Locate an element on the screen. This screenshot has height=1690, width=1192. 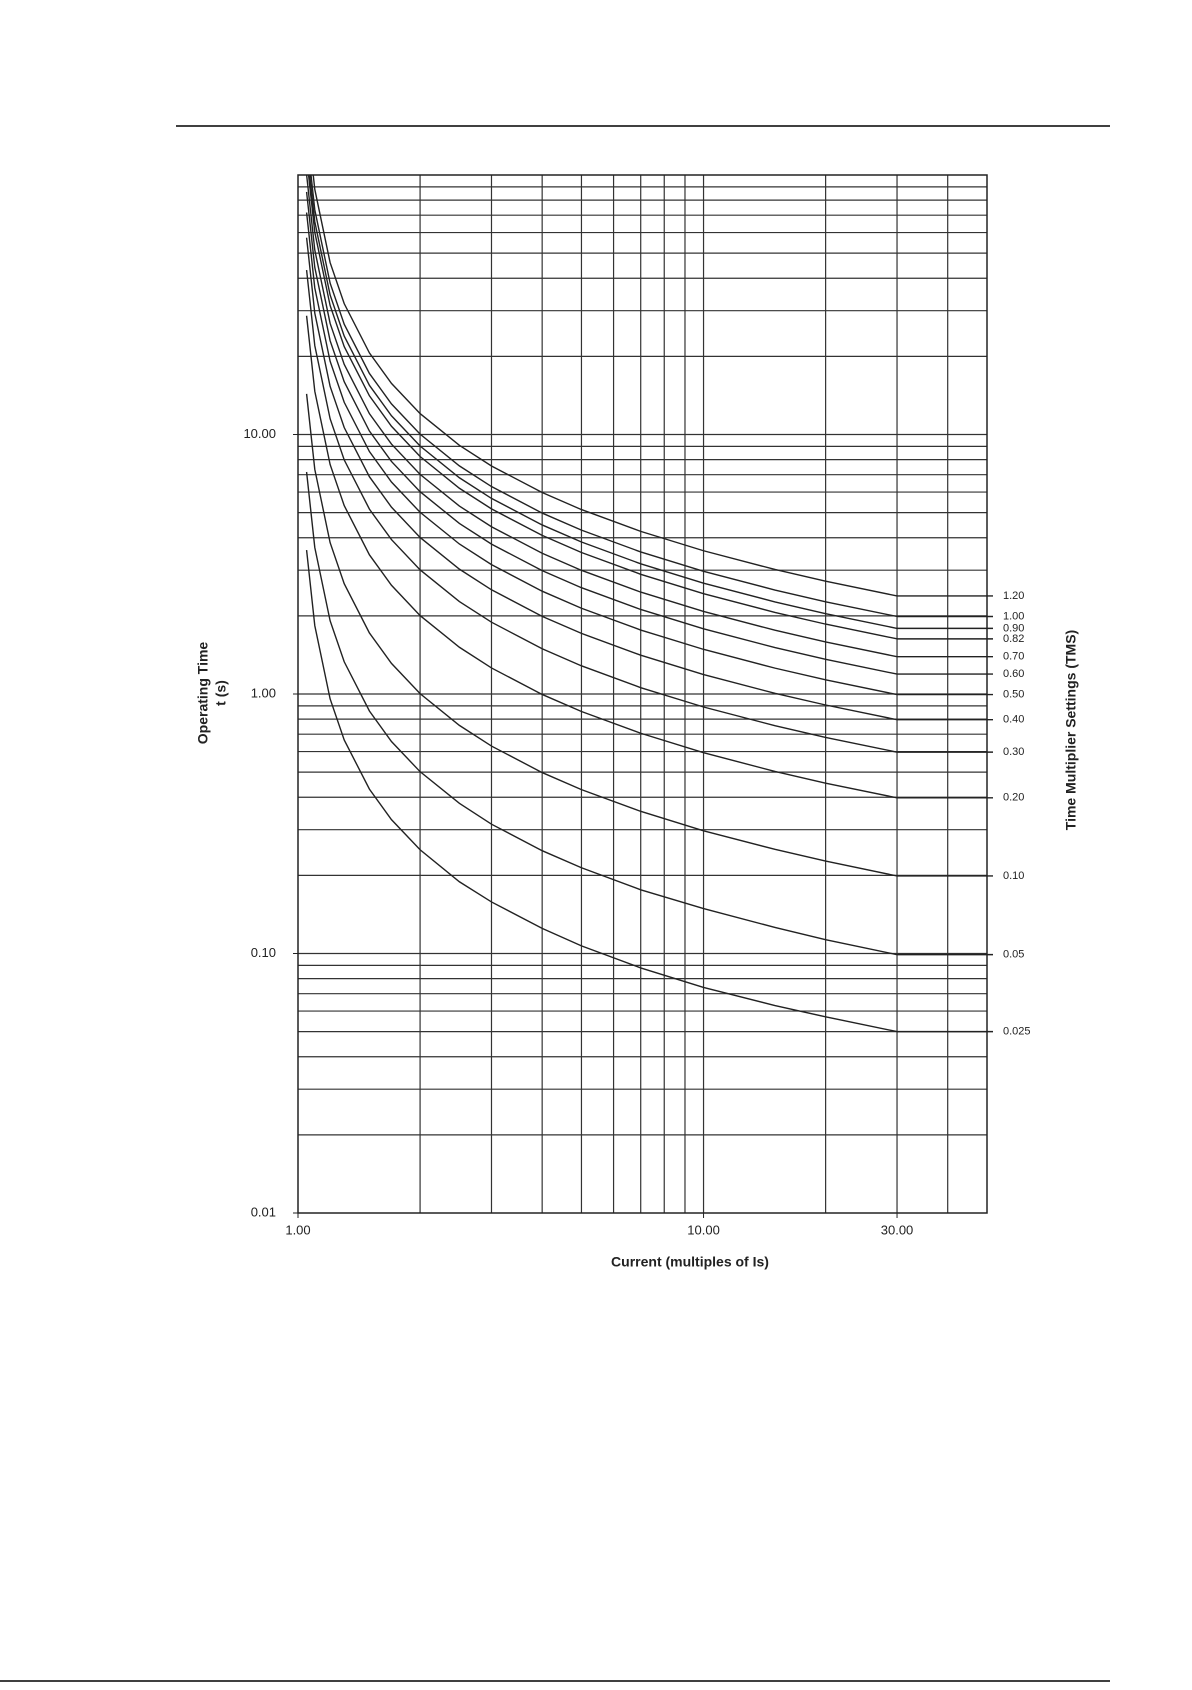
legend-label: 1.20 is located at coordinates (1013, 596).